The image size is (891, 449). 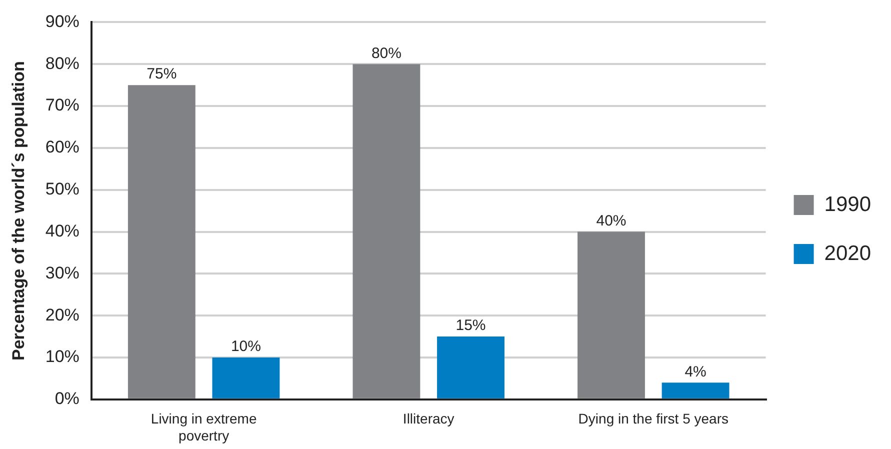 I want to click on y-tick-label: 70%, so click(x=62, y=105).